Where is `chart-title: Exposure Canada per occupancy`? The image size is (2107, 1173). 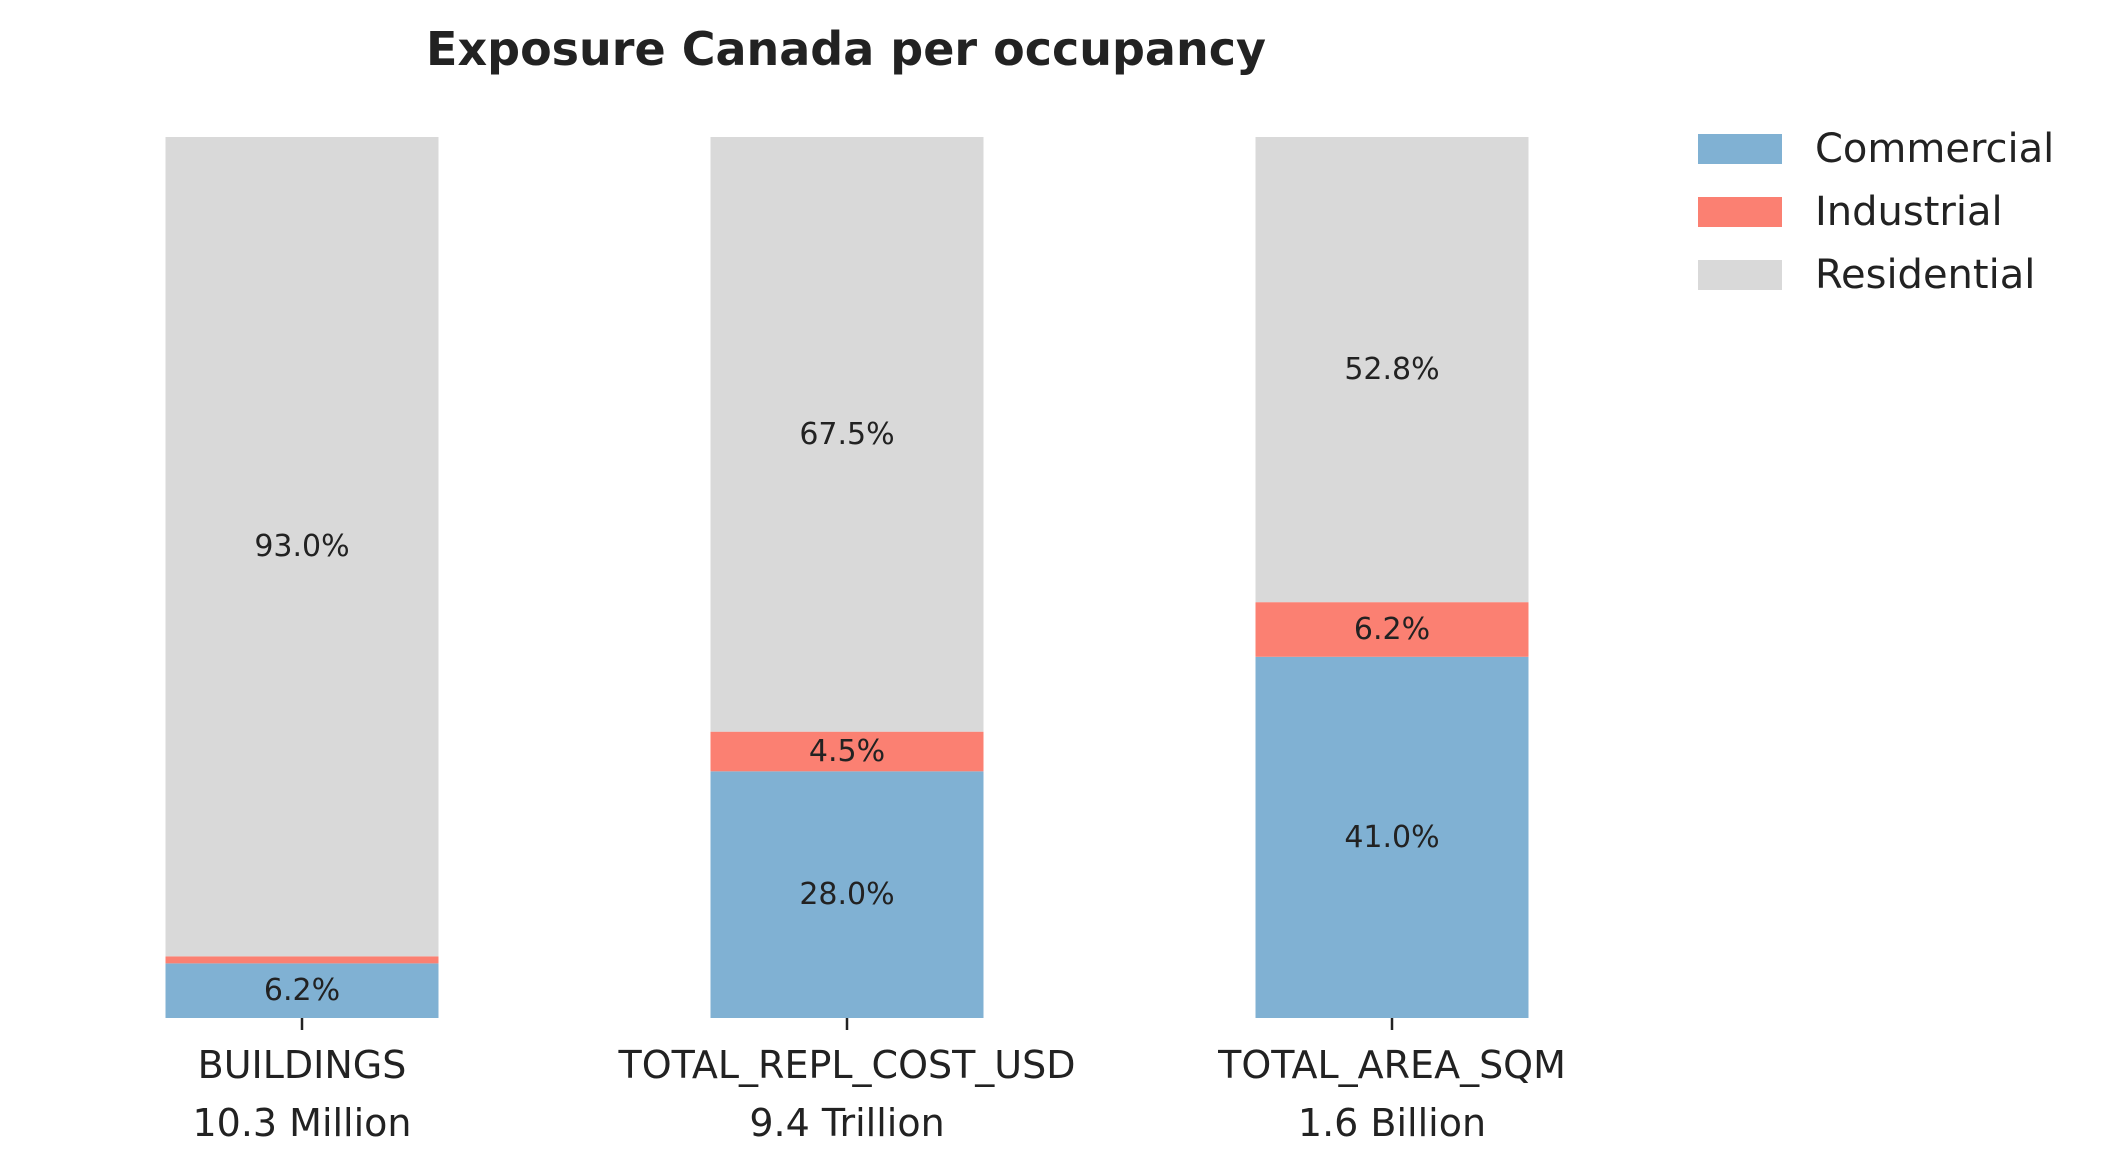
chart-title: Exposure Canada per occupancy is located at coordinates (846, 49).